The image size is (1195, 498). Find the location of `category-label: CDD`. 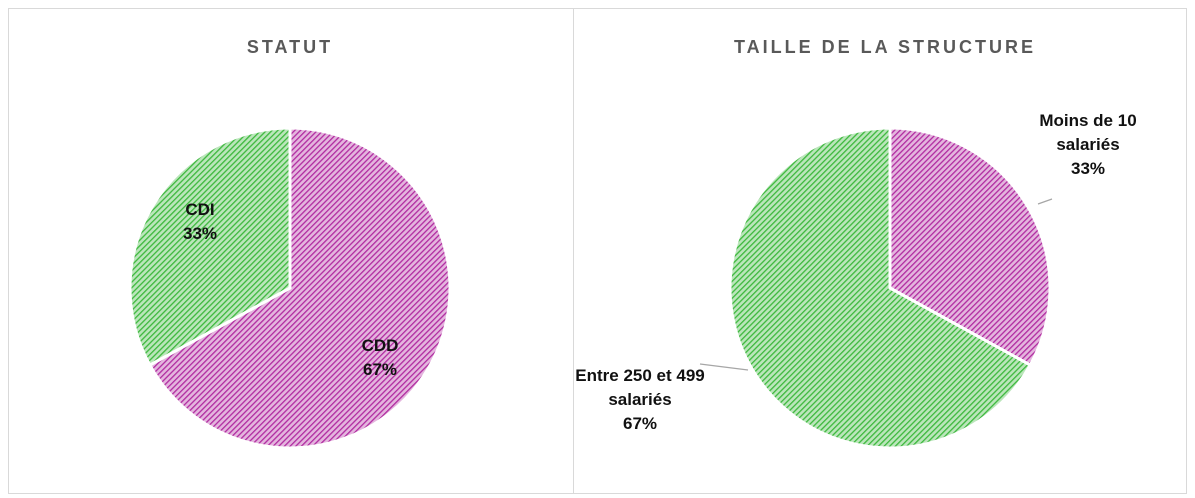

category-label: CDD is located at coordinates (380, 345).